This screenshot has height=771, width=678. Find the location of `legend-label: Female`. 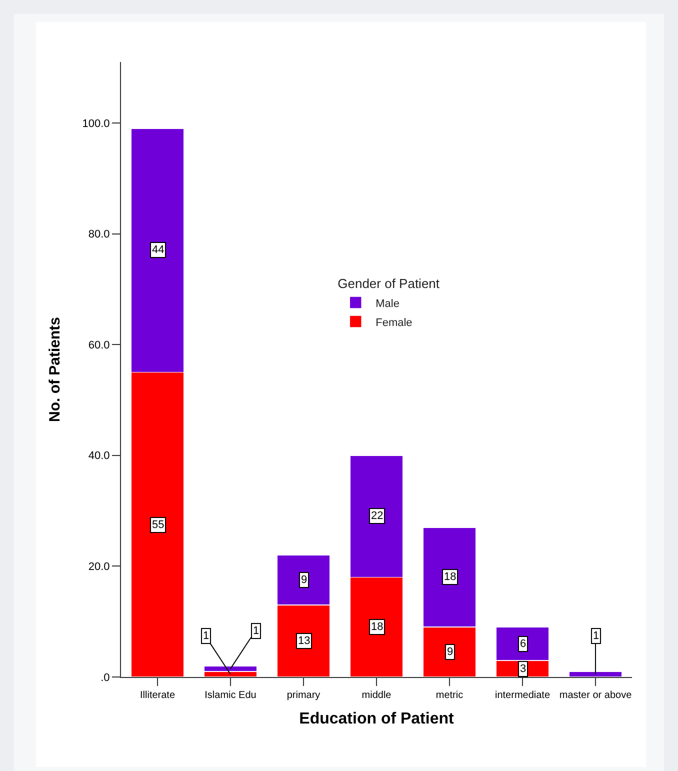

legend-label: Female is located at coordinates (394, 322).